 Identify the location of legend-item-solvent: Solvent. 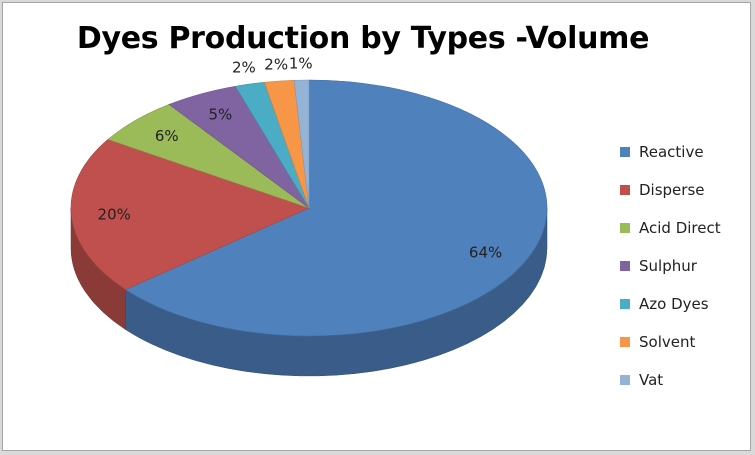
(682, 342).